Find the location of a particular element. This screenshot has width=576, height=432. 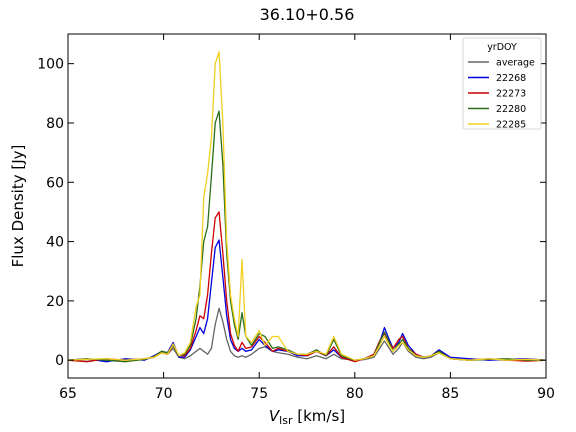

legend-box is located at coordinates (502, 83).